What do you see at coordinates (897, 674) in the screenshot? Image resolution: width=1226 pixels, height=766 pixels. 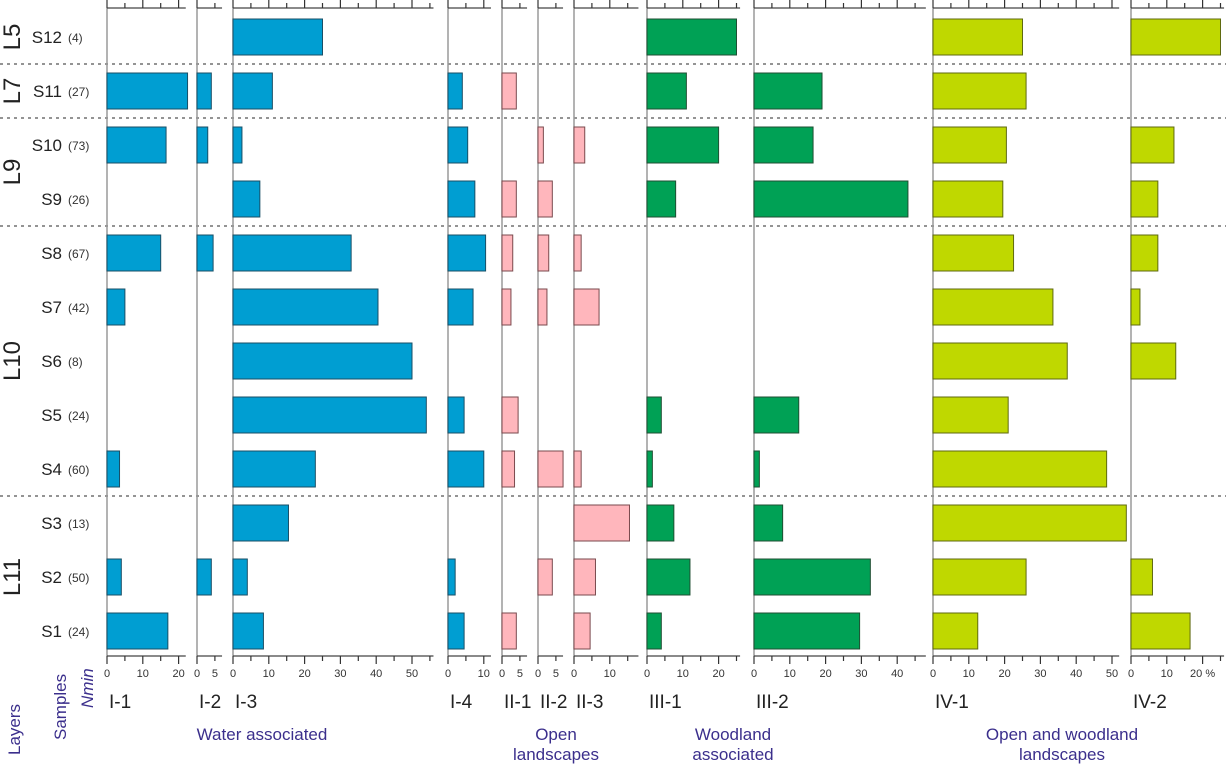 I see `tick-label: 40` at bounding box center [897, 674].